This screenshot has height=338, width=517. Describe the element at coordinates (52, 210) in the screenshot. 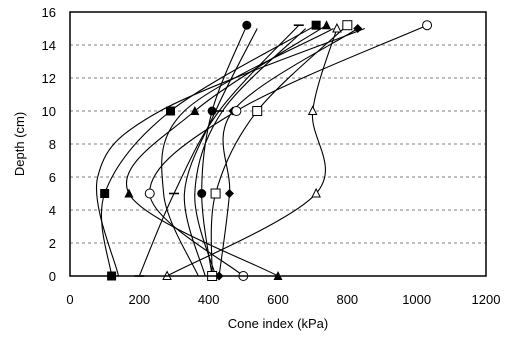

I see `y-tick-label: 4` at that location.